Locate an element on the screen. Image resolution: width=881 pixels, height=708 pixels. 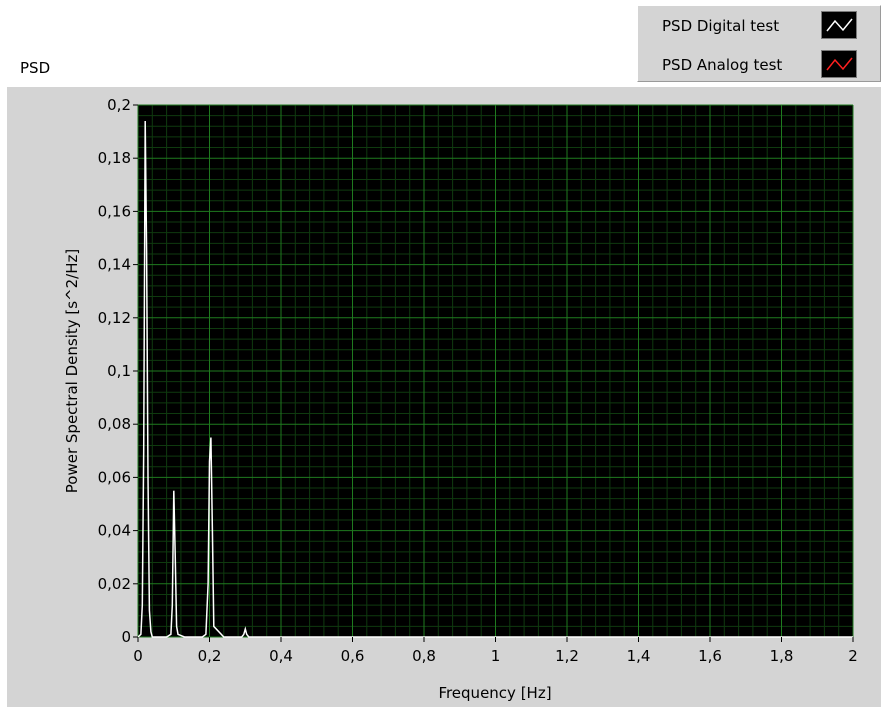
y-axis-title: Power Spectral Density [s^2/Hz] is located at coordinates (72, 371).